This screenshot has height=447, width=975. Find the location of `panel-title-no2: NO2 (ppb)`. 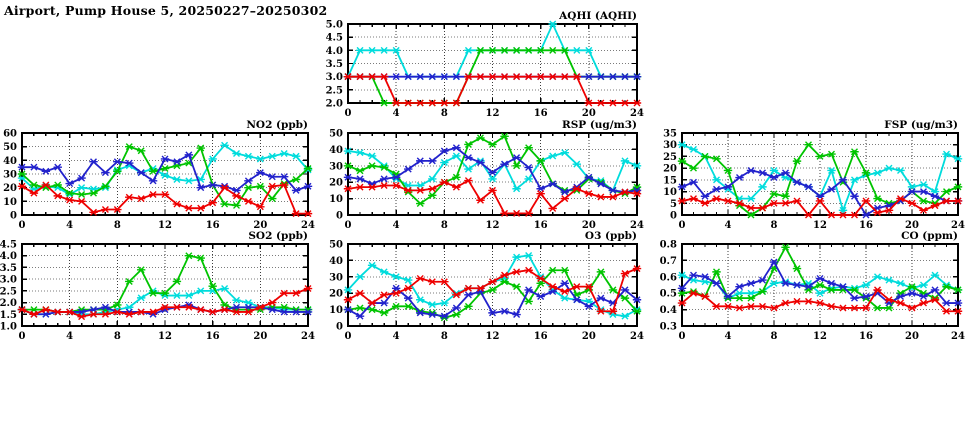

panel-title-no2: NO2 (ppb) is located at coordinates (277, 125).